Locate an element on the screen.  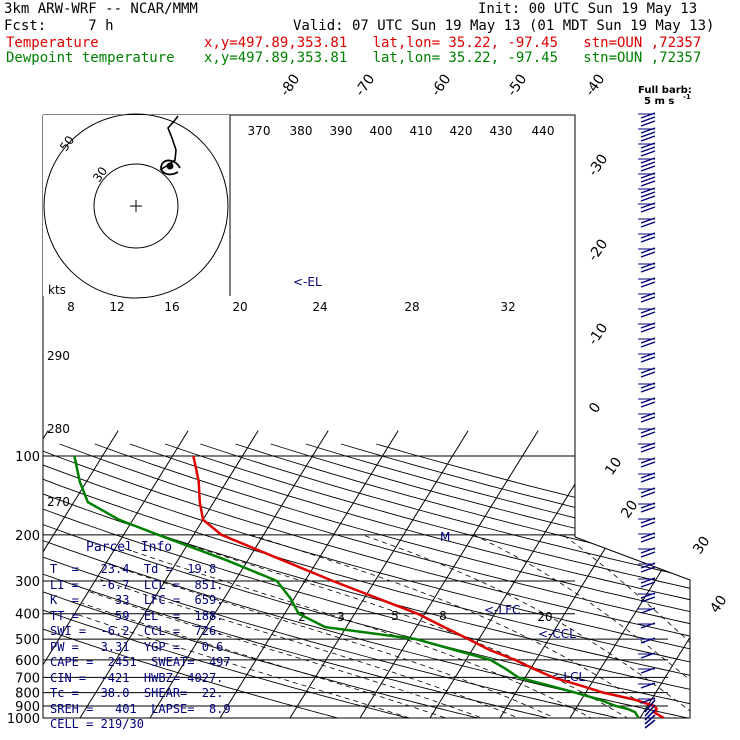
theta-side-label: 290 is located at coordinates (58, 356).